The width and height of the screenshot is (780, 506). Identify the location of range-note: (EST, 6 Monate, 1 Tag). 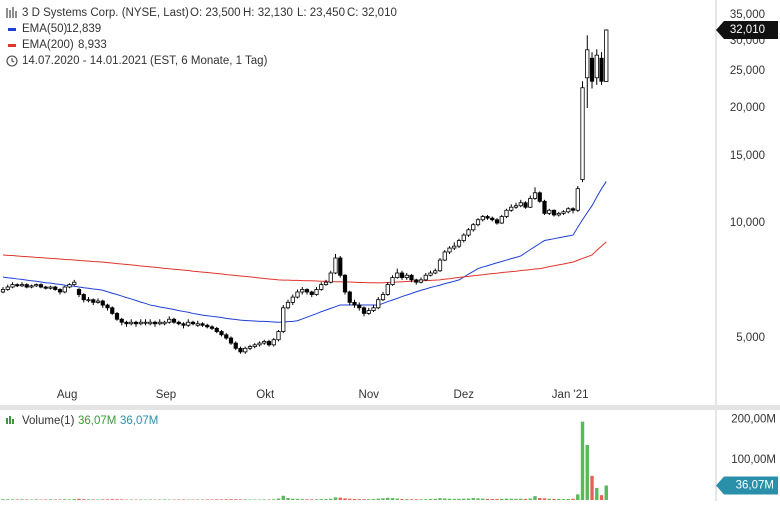
(209, 61).